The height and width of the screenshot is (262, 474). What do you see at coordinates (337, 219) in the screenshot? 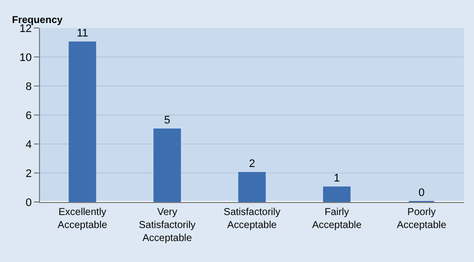
I see `x-tick-label: Fairly Acceptable` at bounding box center [337, 219].